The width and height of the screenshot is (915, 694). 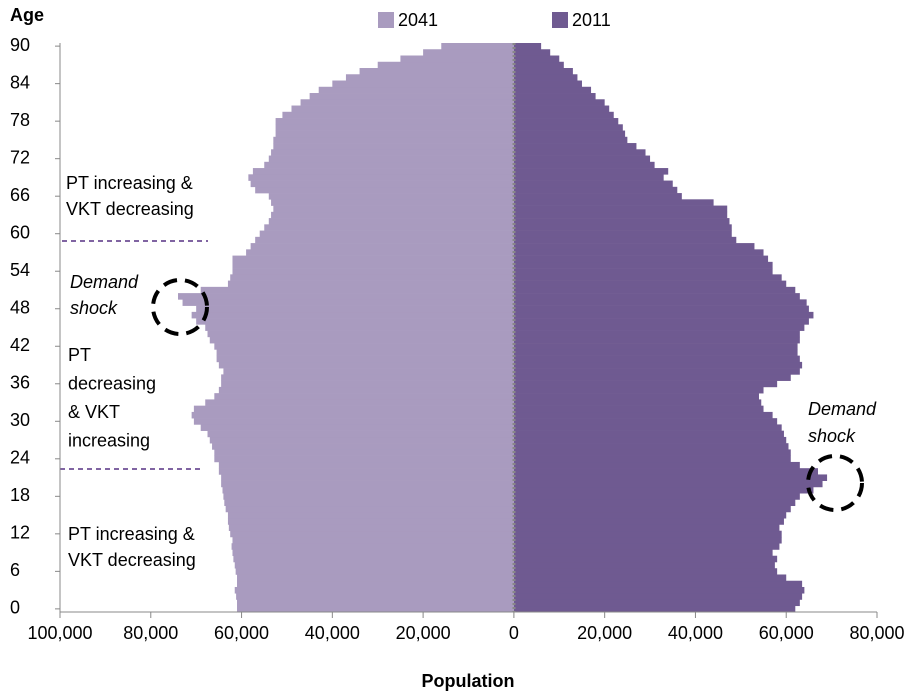 I want to click on y-tick-label: 6, so click(x=15, y=570).